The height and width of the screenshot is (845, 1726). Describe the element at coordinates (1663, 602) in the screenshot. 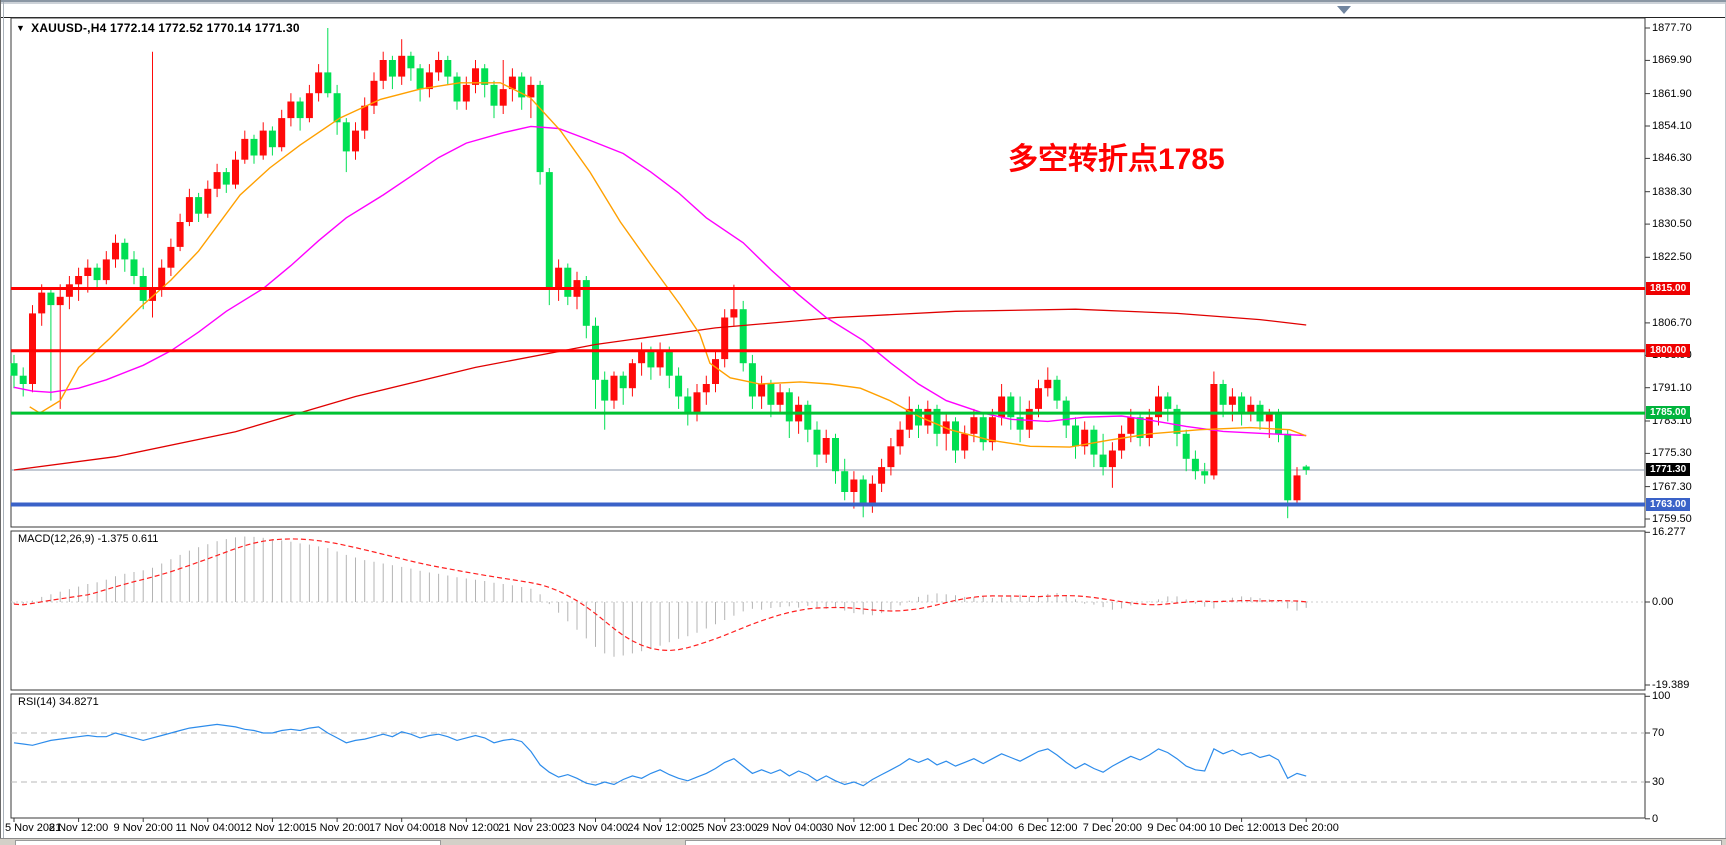

I see `macd-axis-label: 0.00` at that location.